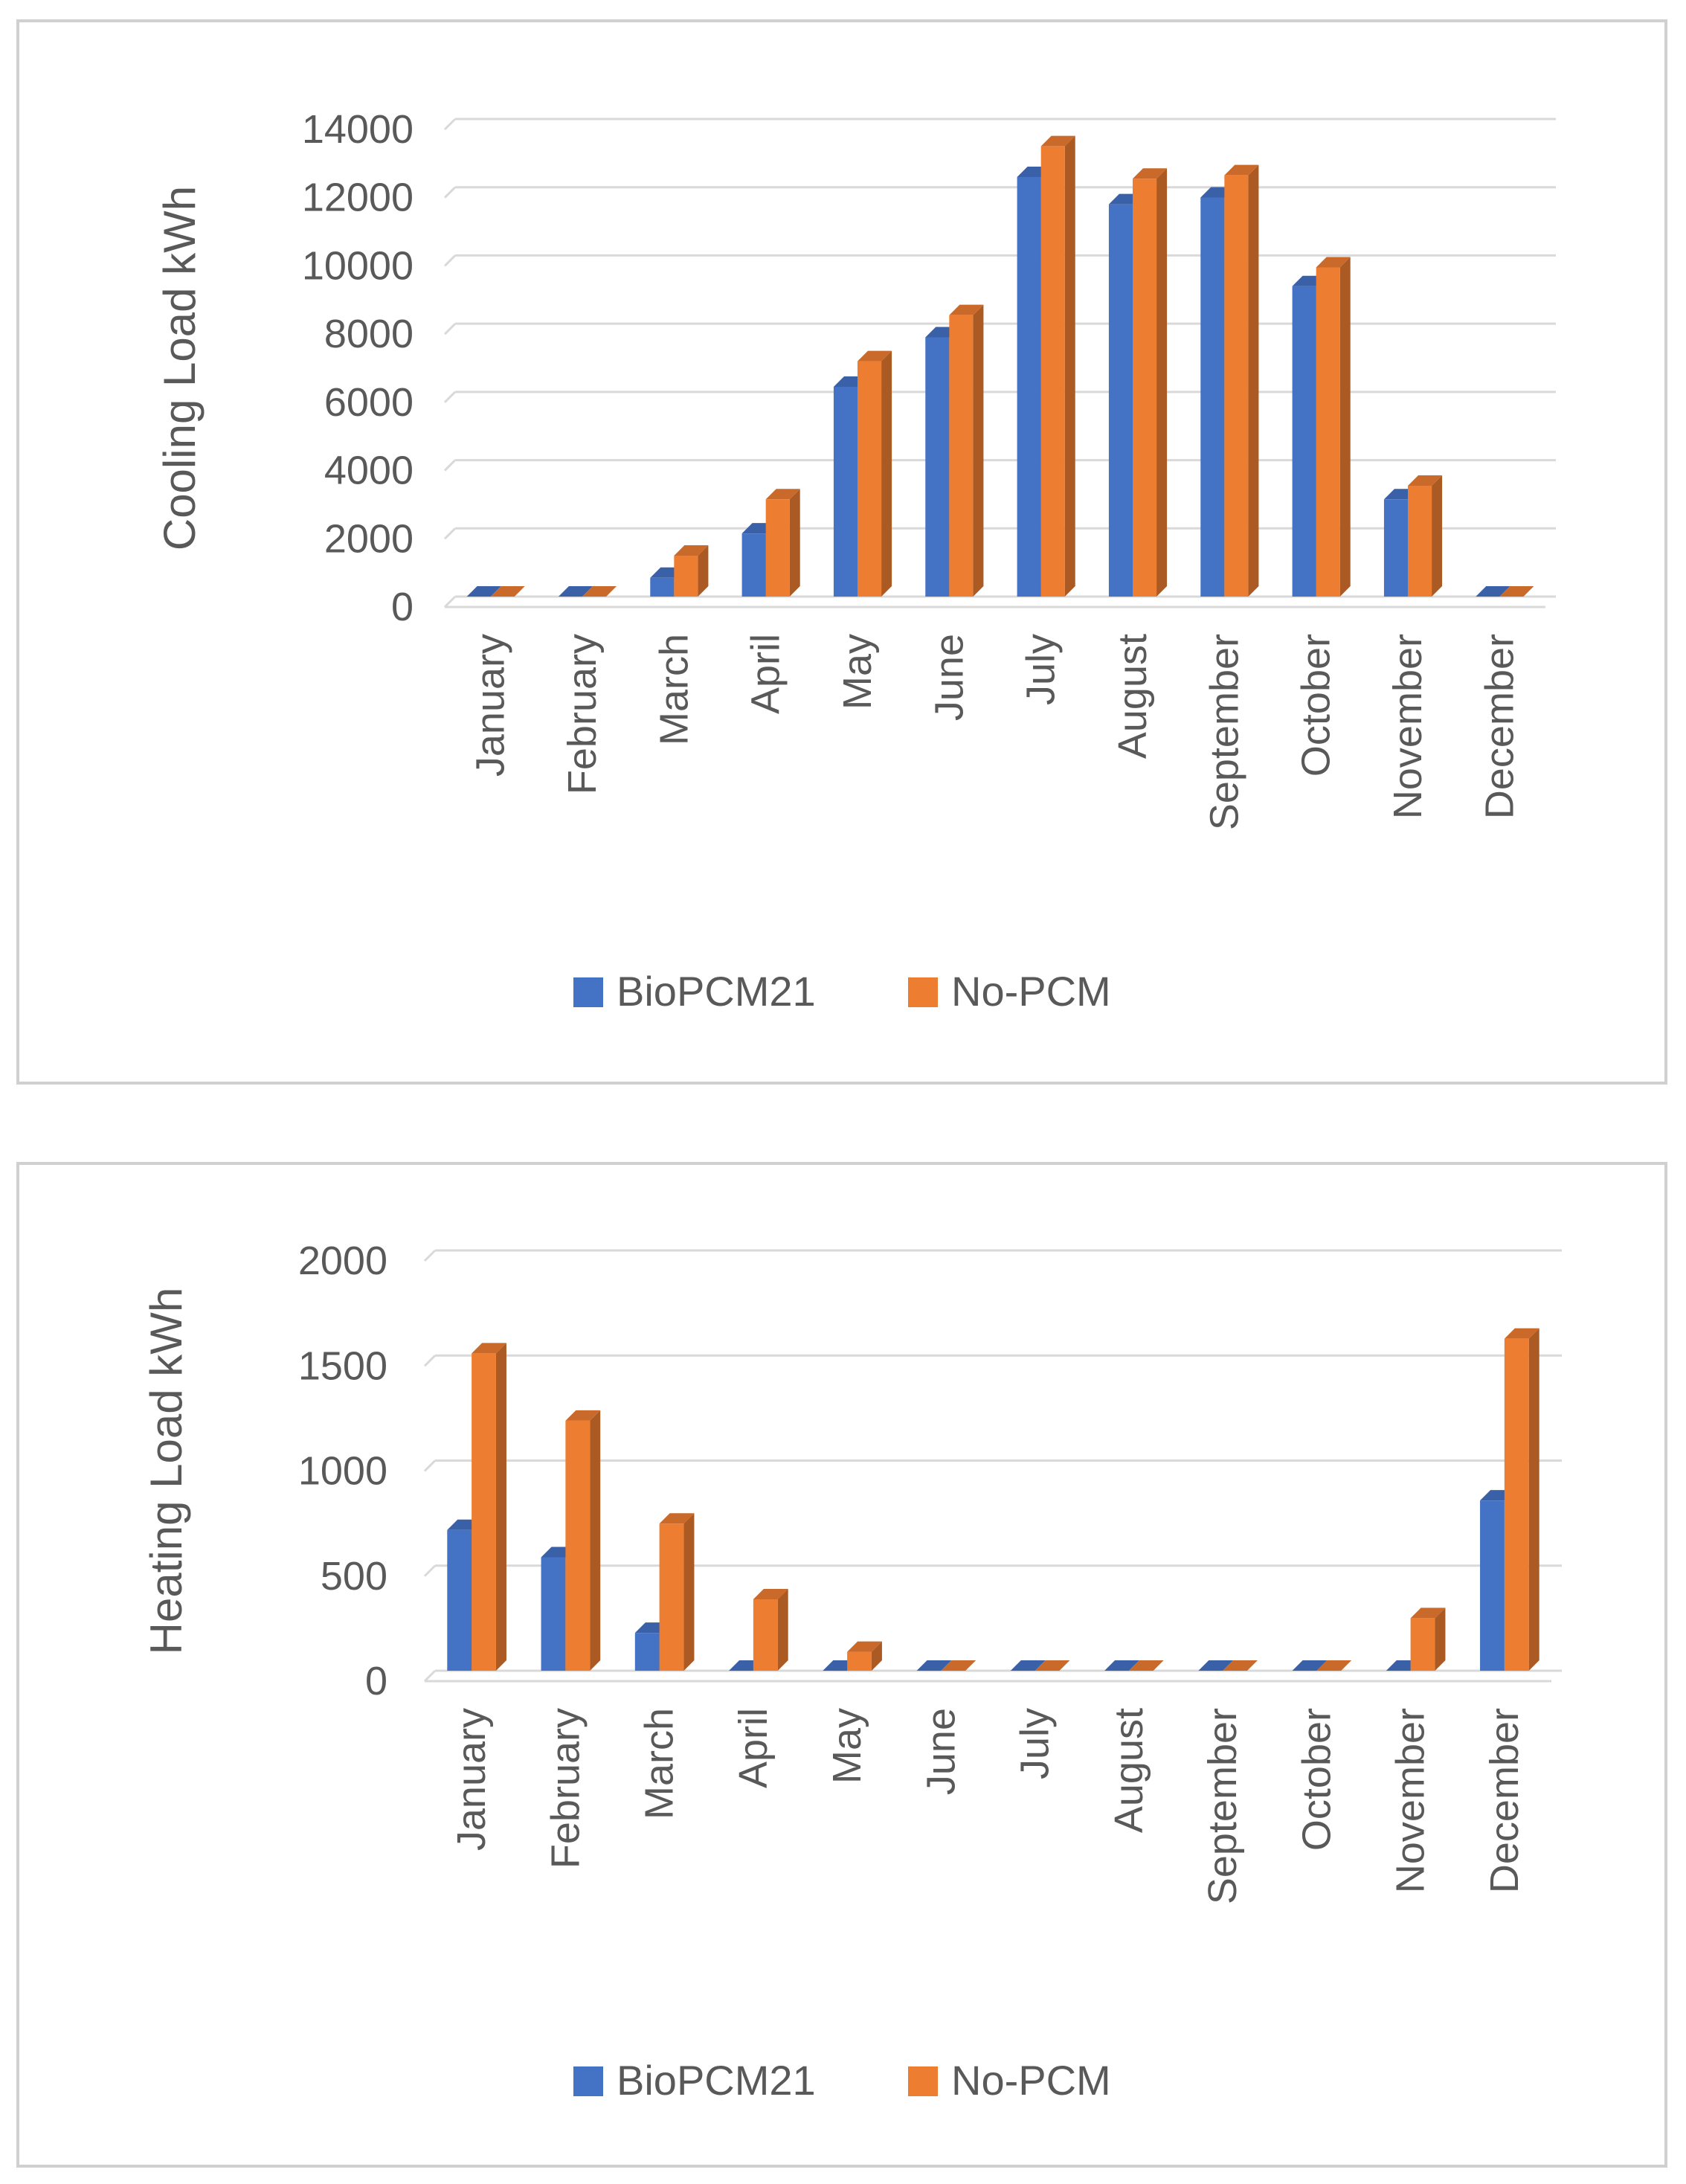  I want to click on cooling-bar-no-pcm-january, so click(507, 591).